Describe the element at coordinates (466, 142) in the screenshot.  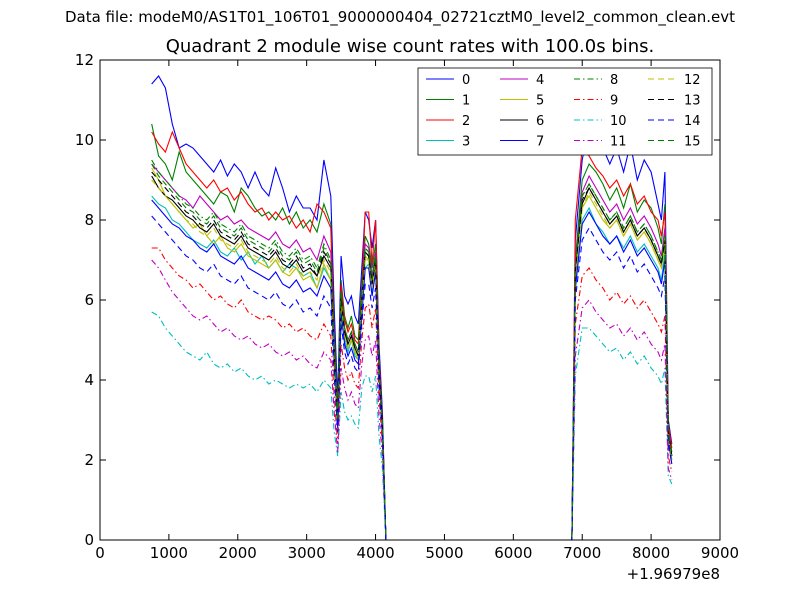
I see `legend-label-3: 3` at that location.